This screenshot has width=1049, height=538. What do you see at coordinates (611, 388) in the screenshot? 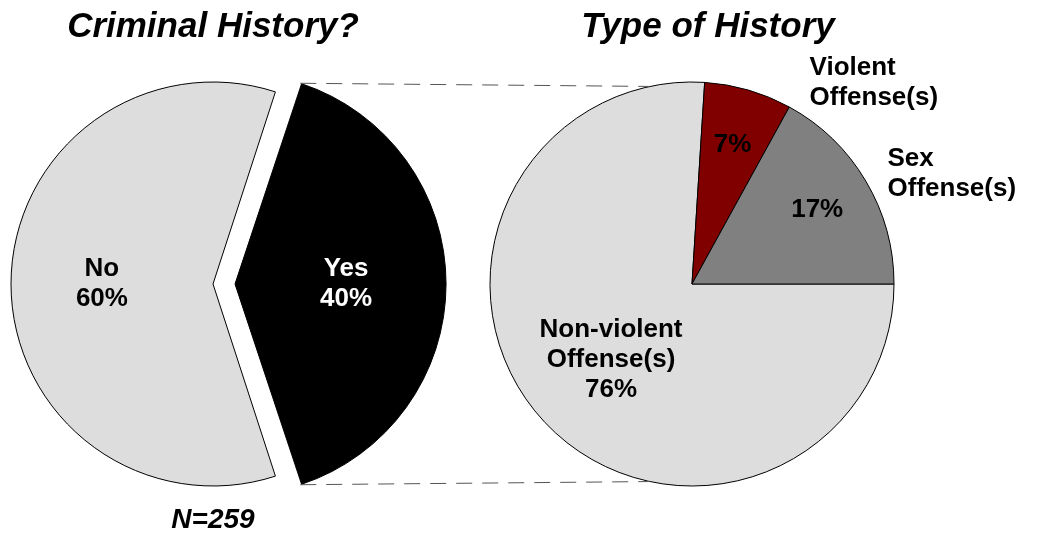
I see `data-label: 76%` at bounding box center [611, 388].